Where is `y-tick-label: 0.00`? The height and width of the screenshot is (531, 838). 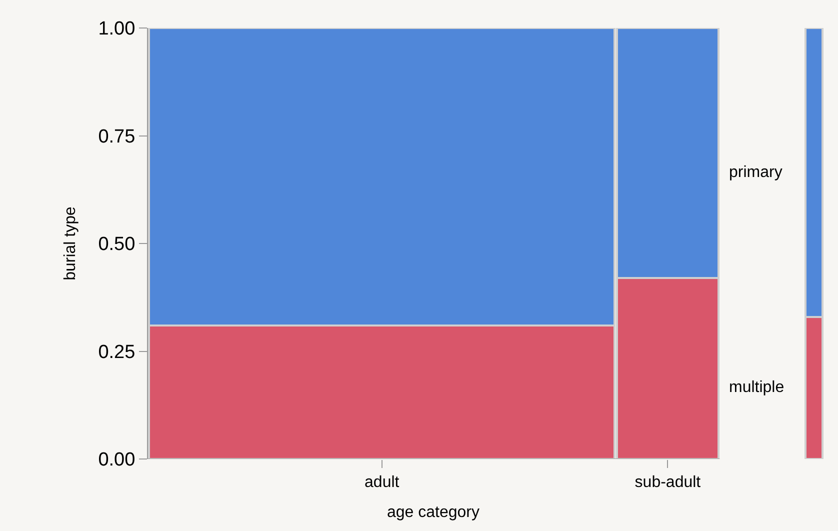
y-tick-label: 0.00 is located at coordinates (117, 460).